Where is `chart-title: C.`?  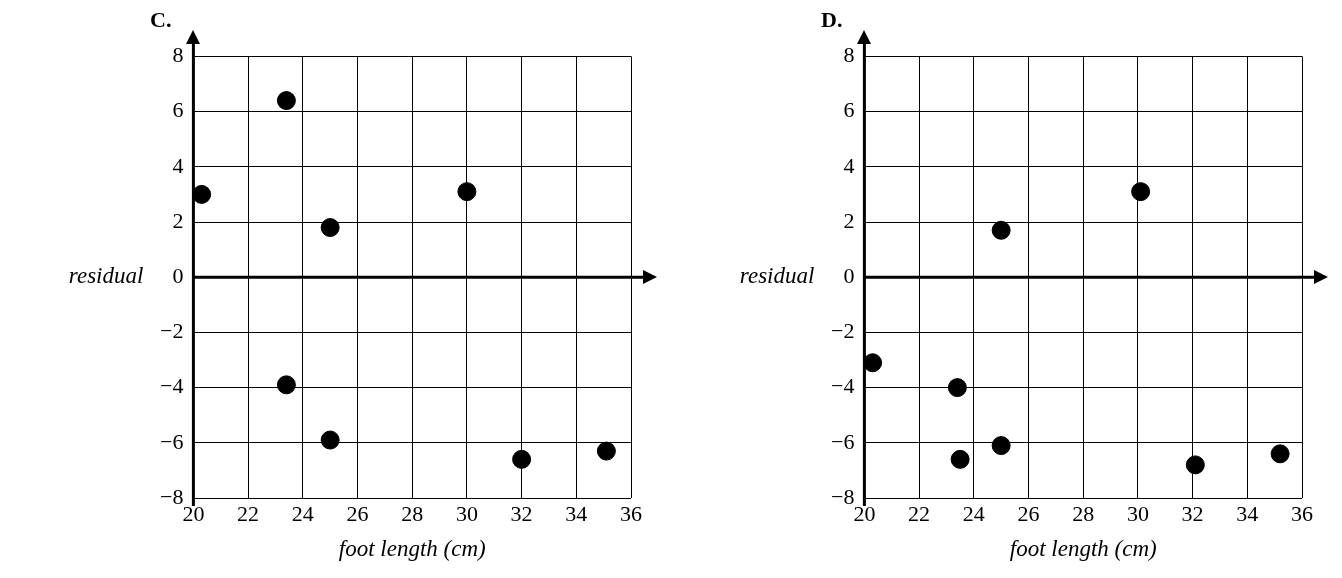
chart-title: C. is located at coordinates (161, 19).